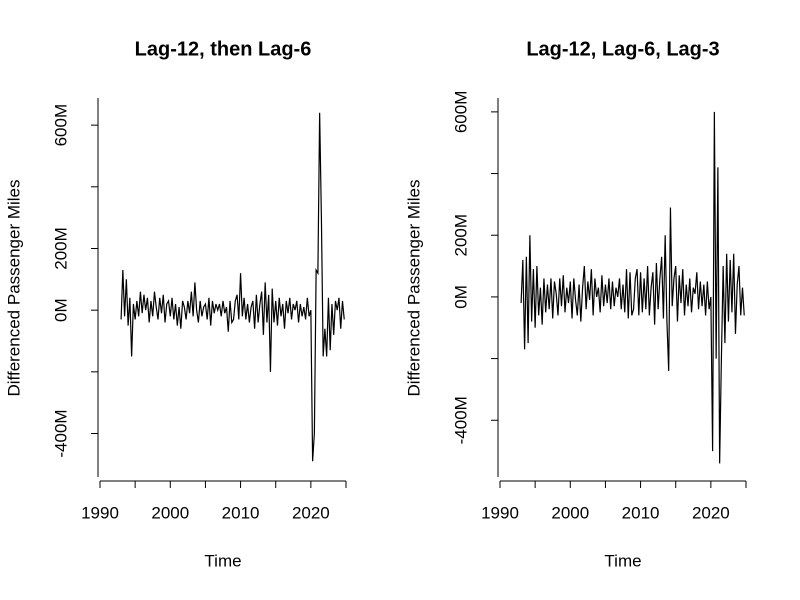  I want to click on chart-title: Lag-12, then Lag-6, so click(223, 49).